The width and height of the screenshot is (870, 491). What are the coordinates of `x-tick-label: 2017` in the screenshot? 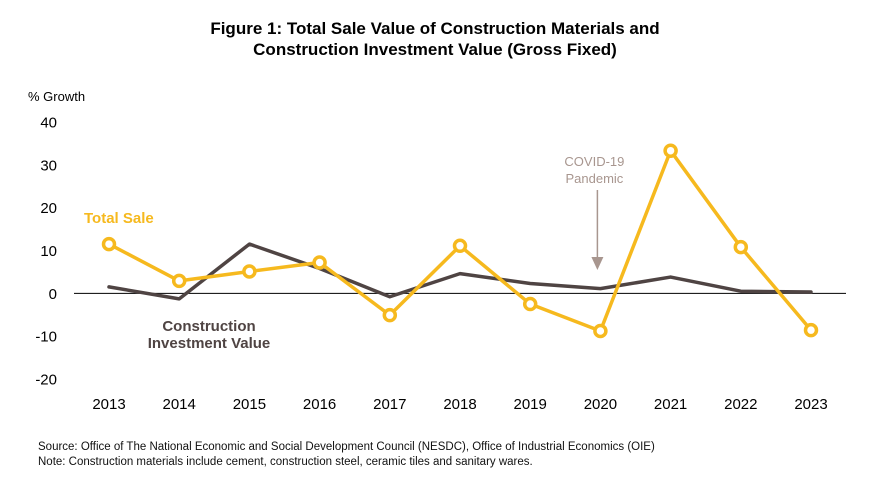 It's located at (389, 404).